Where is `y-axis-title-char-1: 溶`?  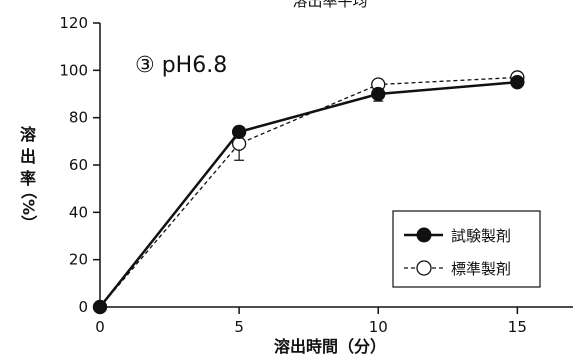 y-axis-title-char-1: 溶 is located at coordinates (28, 134).